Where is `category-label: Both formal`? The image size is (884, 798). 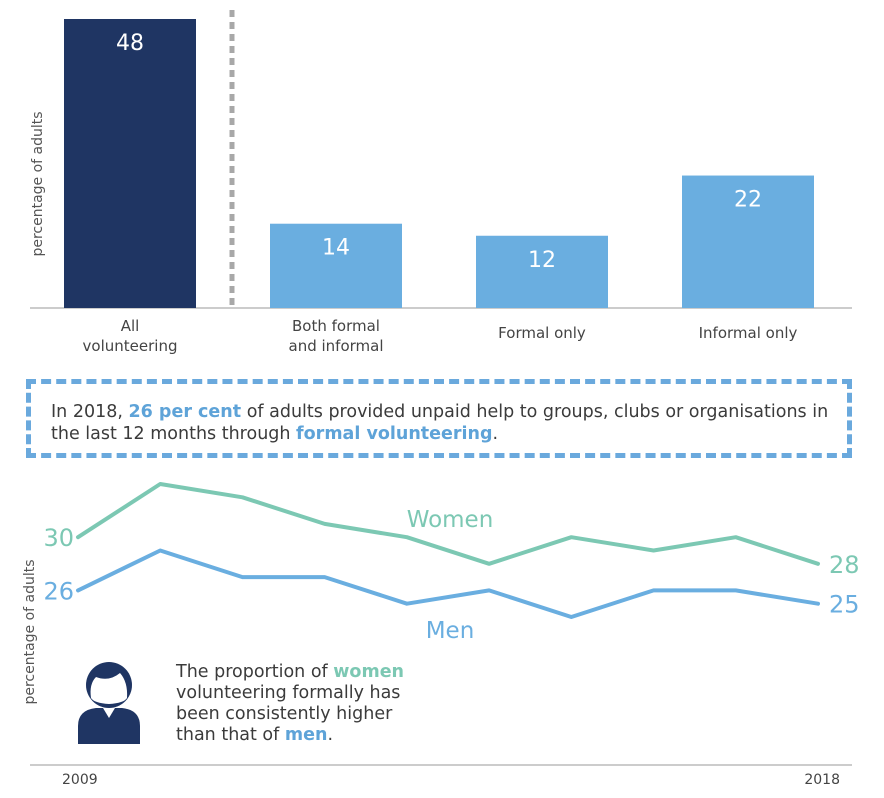
category-label: Both formal is located at coordinates (336, 326).